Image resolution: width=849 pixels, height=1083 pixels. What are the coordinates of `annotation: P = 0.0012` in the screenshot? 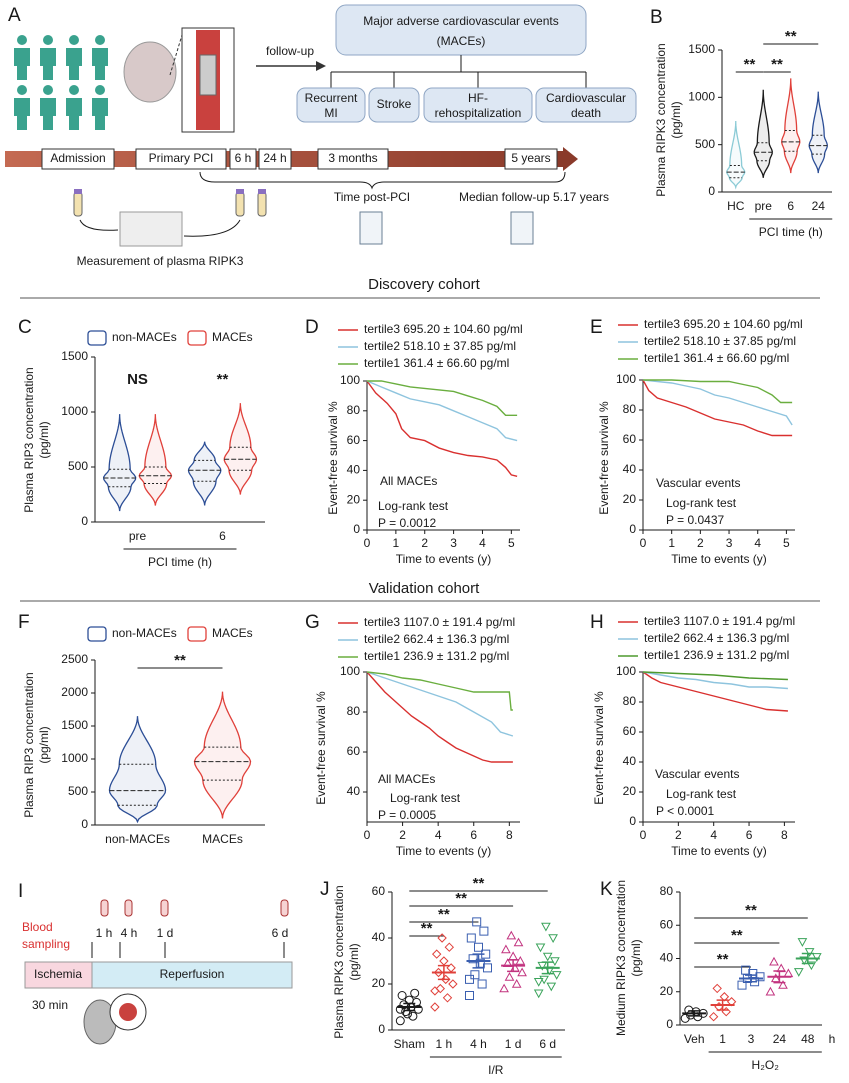 It's located at (407, 523).